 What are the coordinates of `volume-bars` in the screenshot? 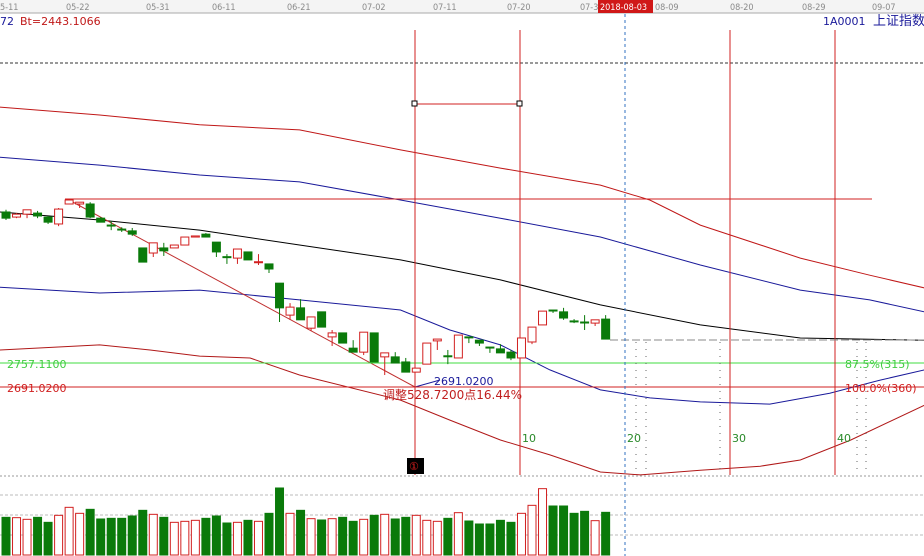 It's located at (306, 521).